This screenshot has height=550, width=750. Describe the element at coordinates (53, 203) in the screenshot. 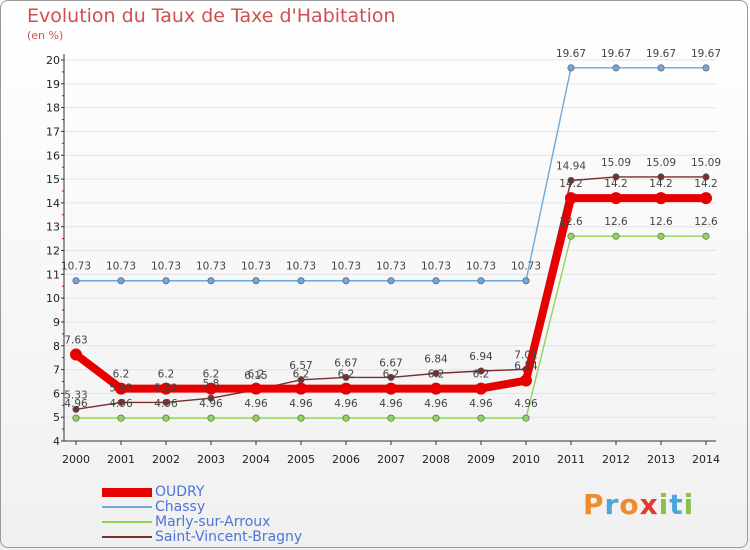

I see `y-tick-label: 14` at that location.